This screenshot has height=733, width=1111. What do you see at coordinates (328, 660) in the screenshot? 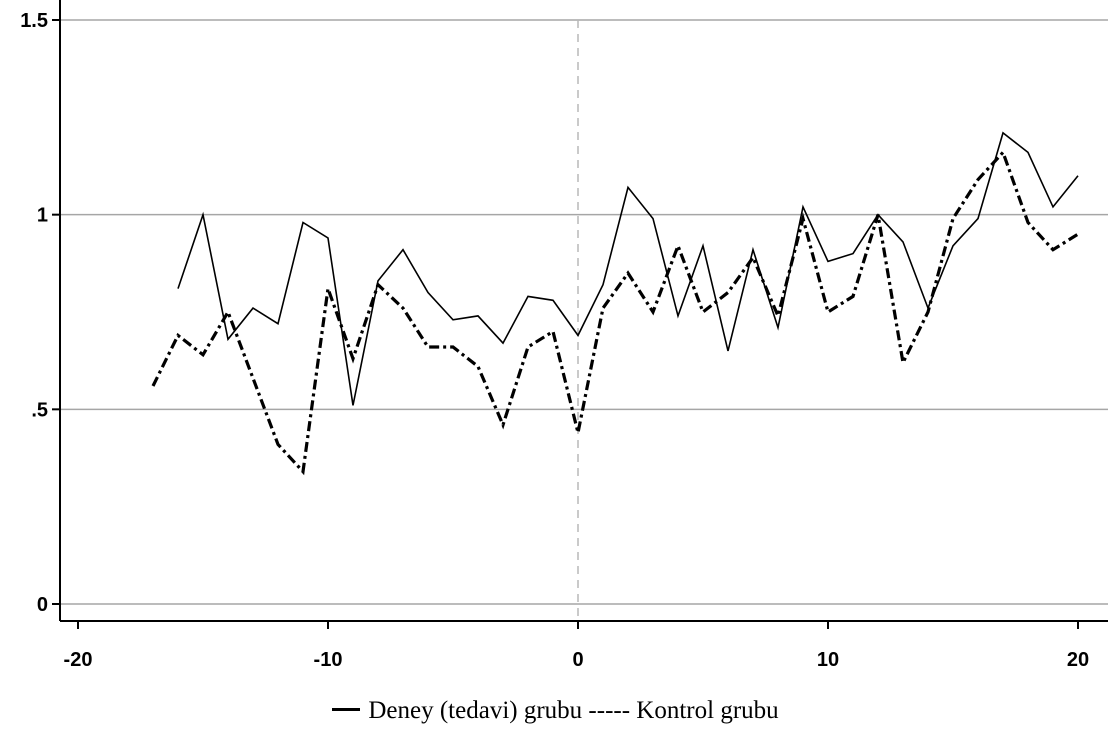
I see `x-tick-label: -10` at bounding box center [328, 660].